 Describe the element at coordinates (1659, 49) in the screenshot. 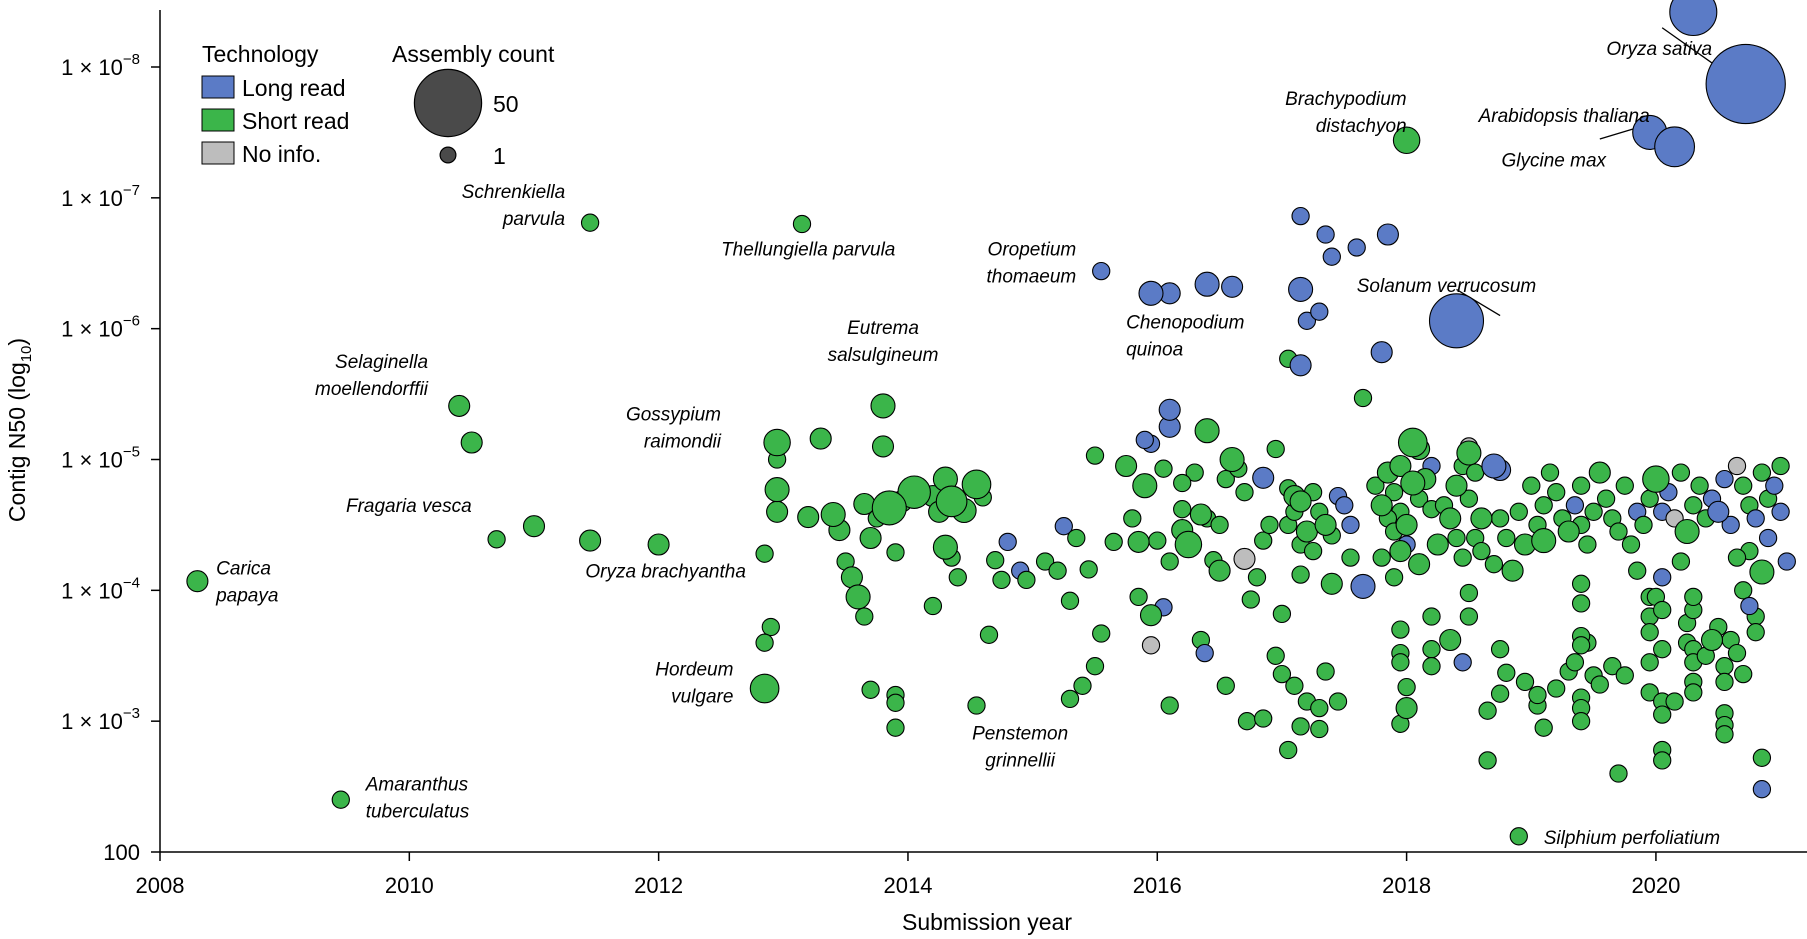

I see `species-label-line: Oryza sativa` at that location.